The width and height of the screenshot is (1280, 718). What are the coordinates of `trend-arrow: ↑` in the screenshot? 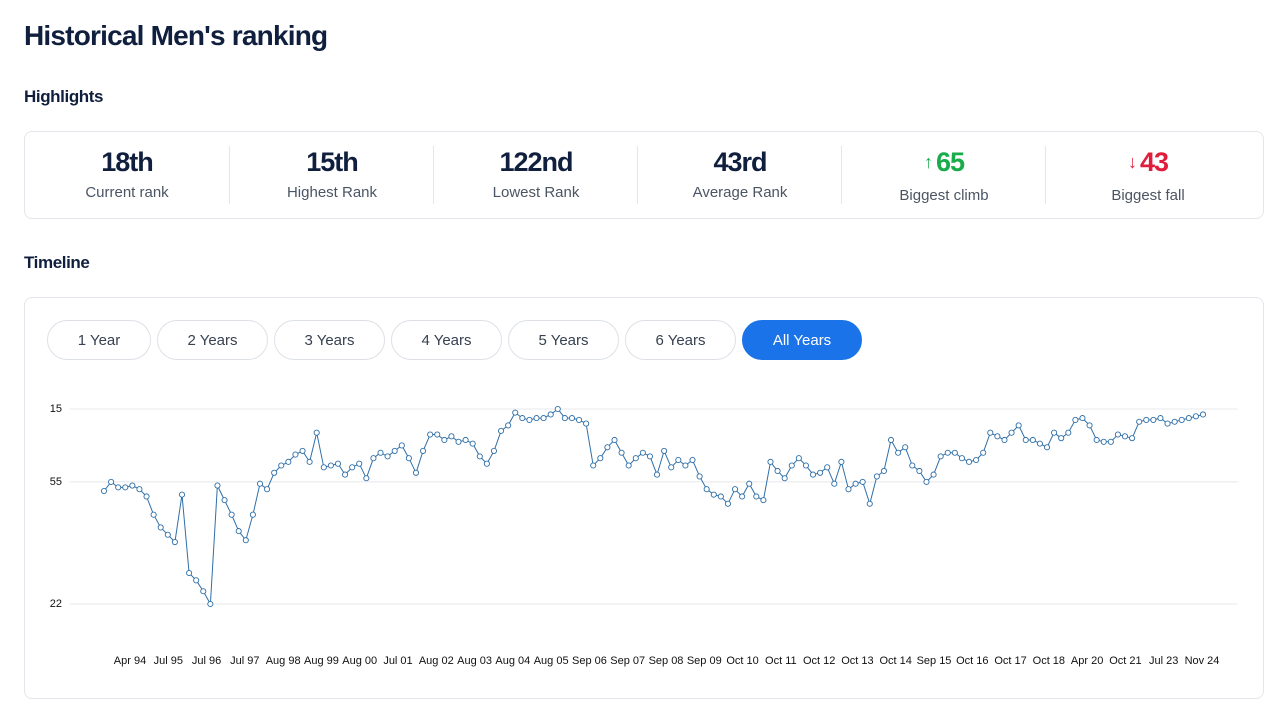 It's located at (928, 162).